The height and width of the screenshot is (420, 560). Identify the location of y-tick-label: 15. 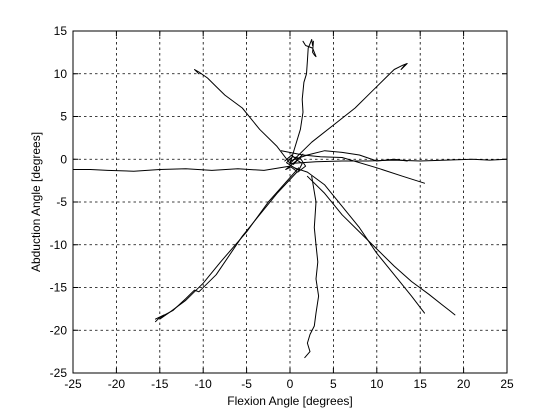
(61, 31).